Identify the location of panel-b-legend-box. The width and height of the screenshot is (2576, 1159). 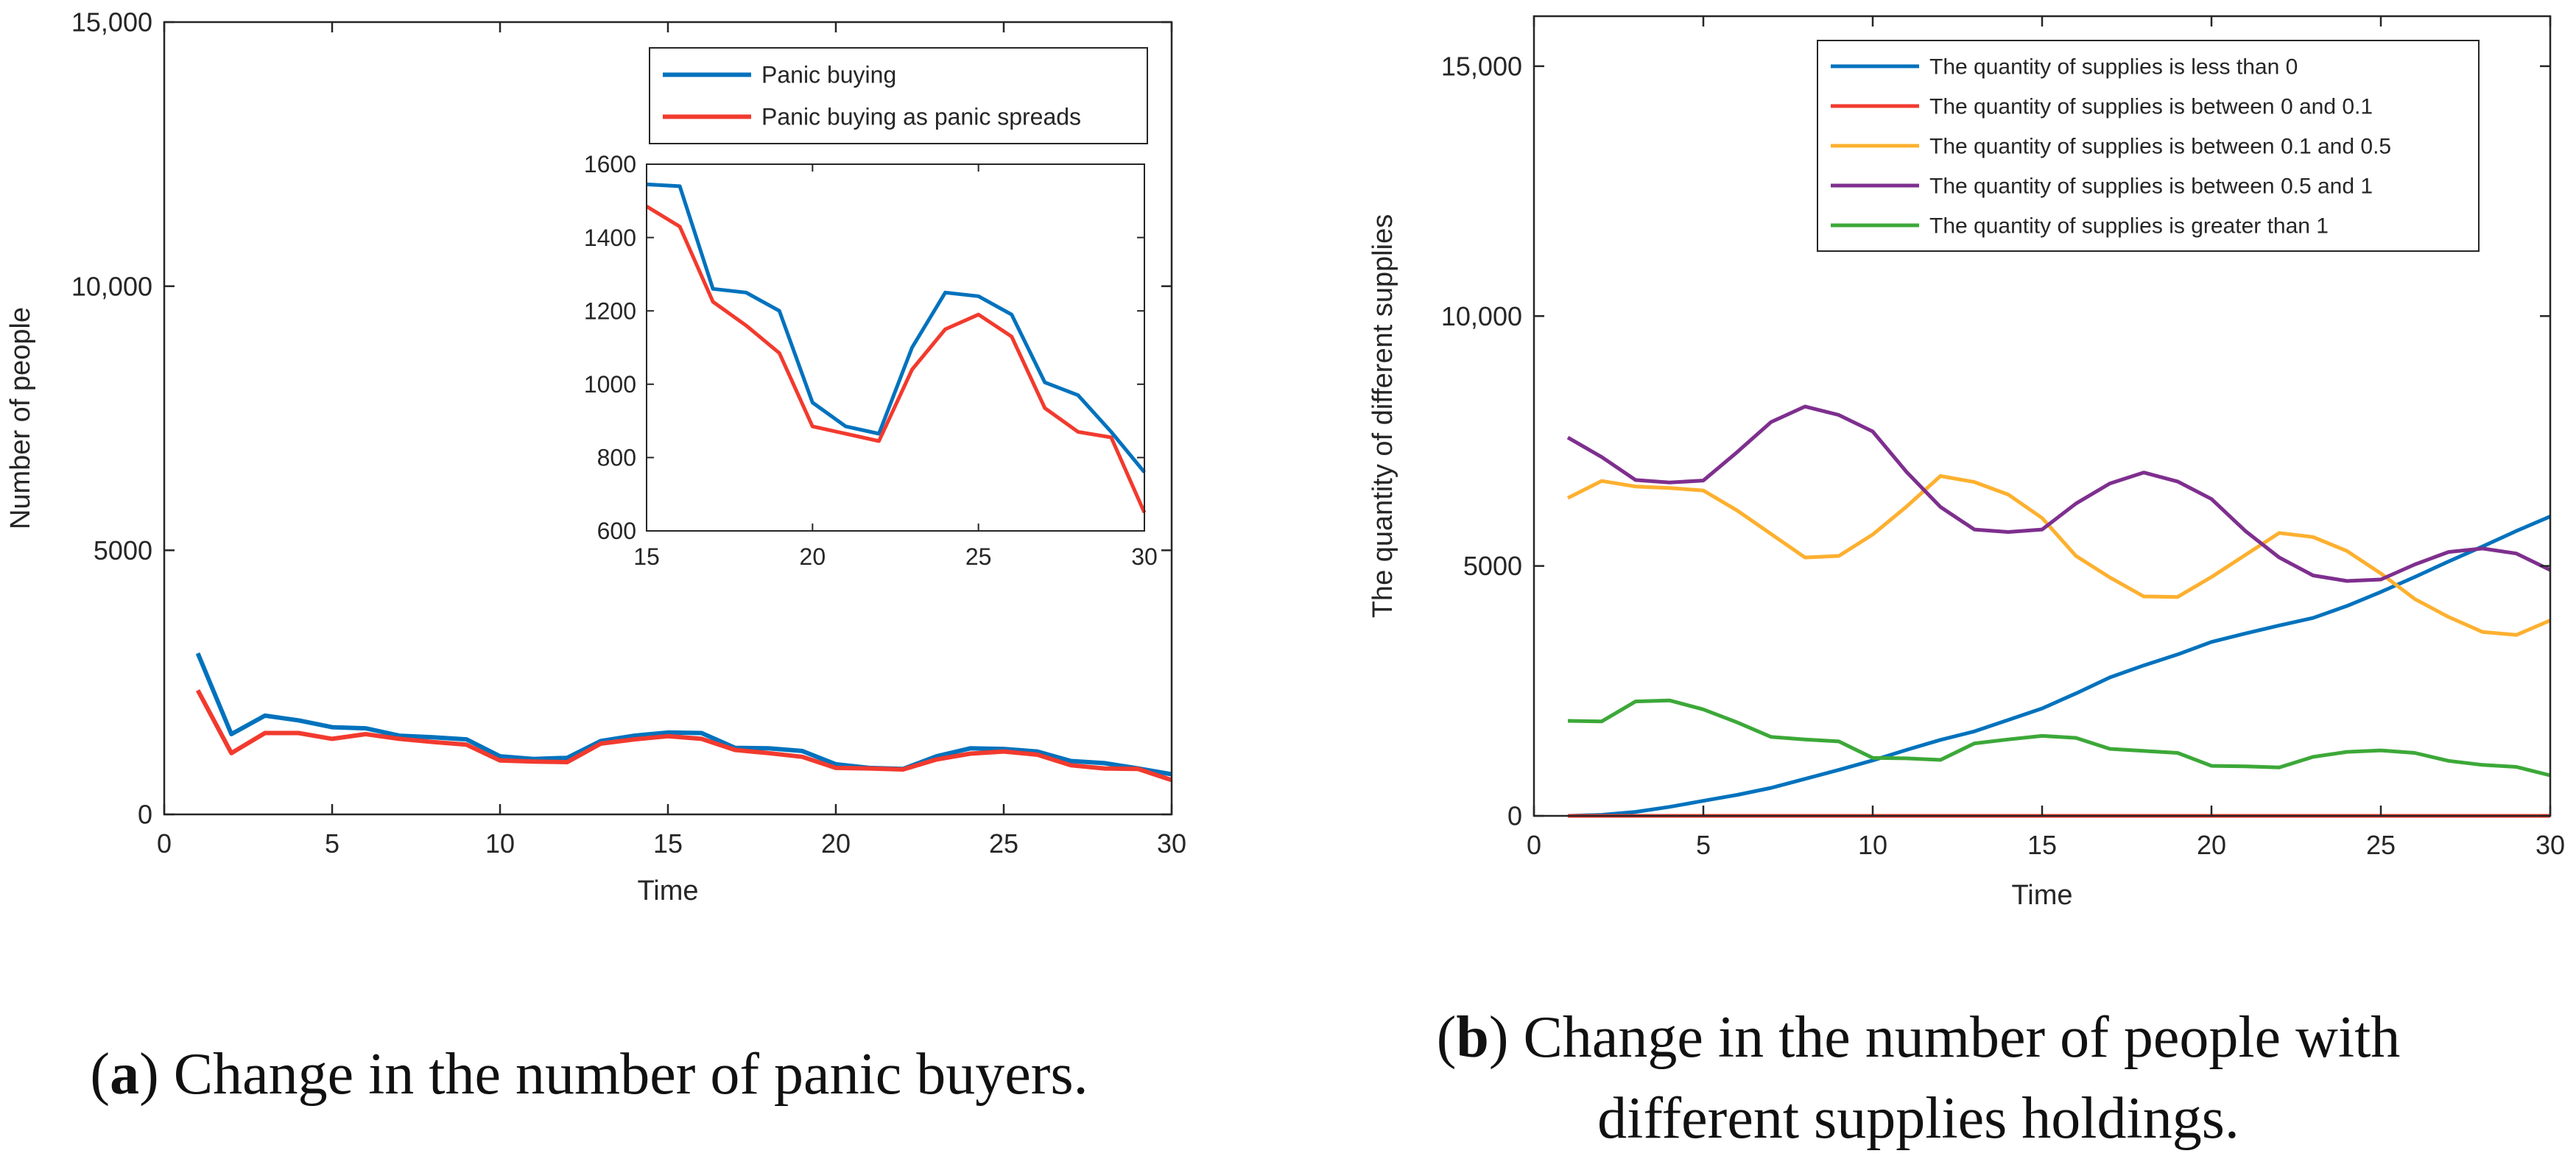
(2148, 146).